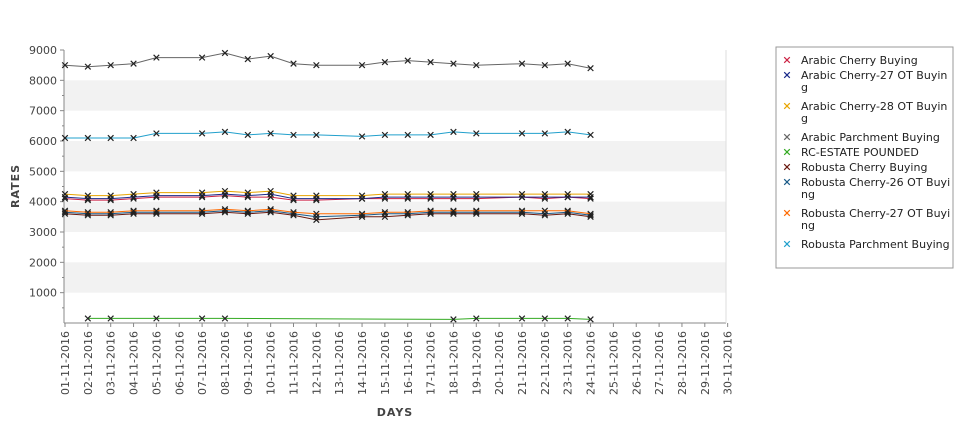 The width and height of the screenshot is (975, 429). I want to click on y-tick-label: 1000, so click(43, 293).